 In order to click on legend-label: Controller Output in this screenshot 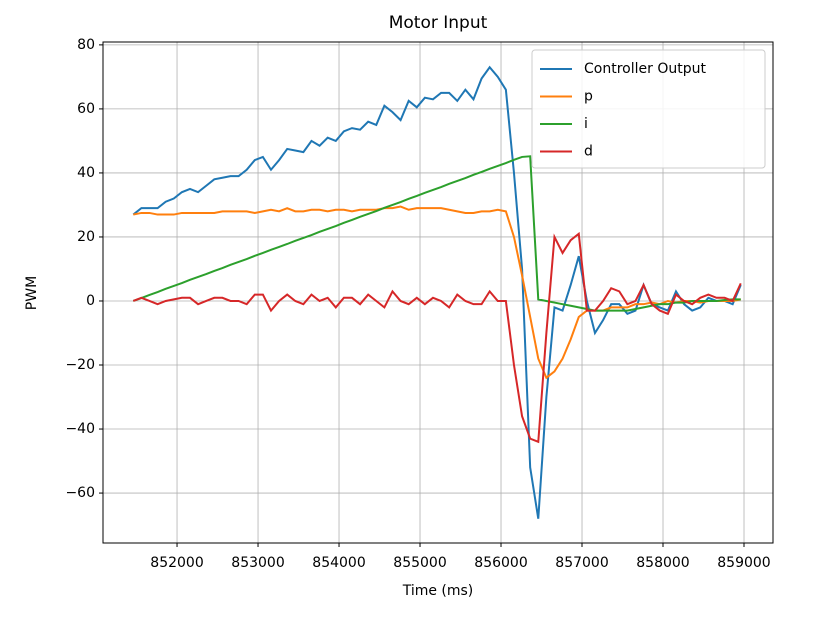, I will do `click(645, 69)`.